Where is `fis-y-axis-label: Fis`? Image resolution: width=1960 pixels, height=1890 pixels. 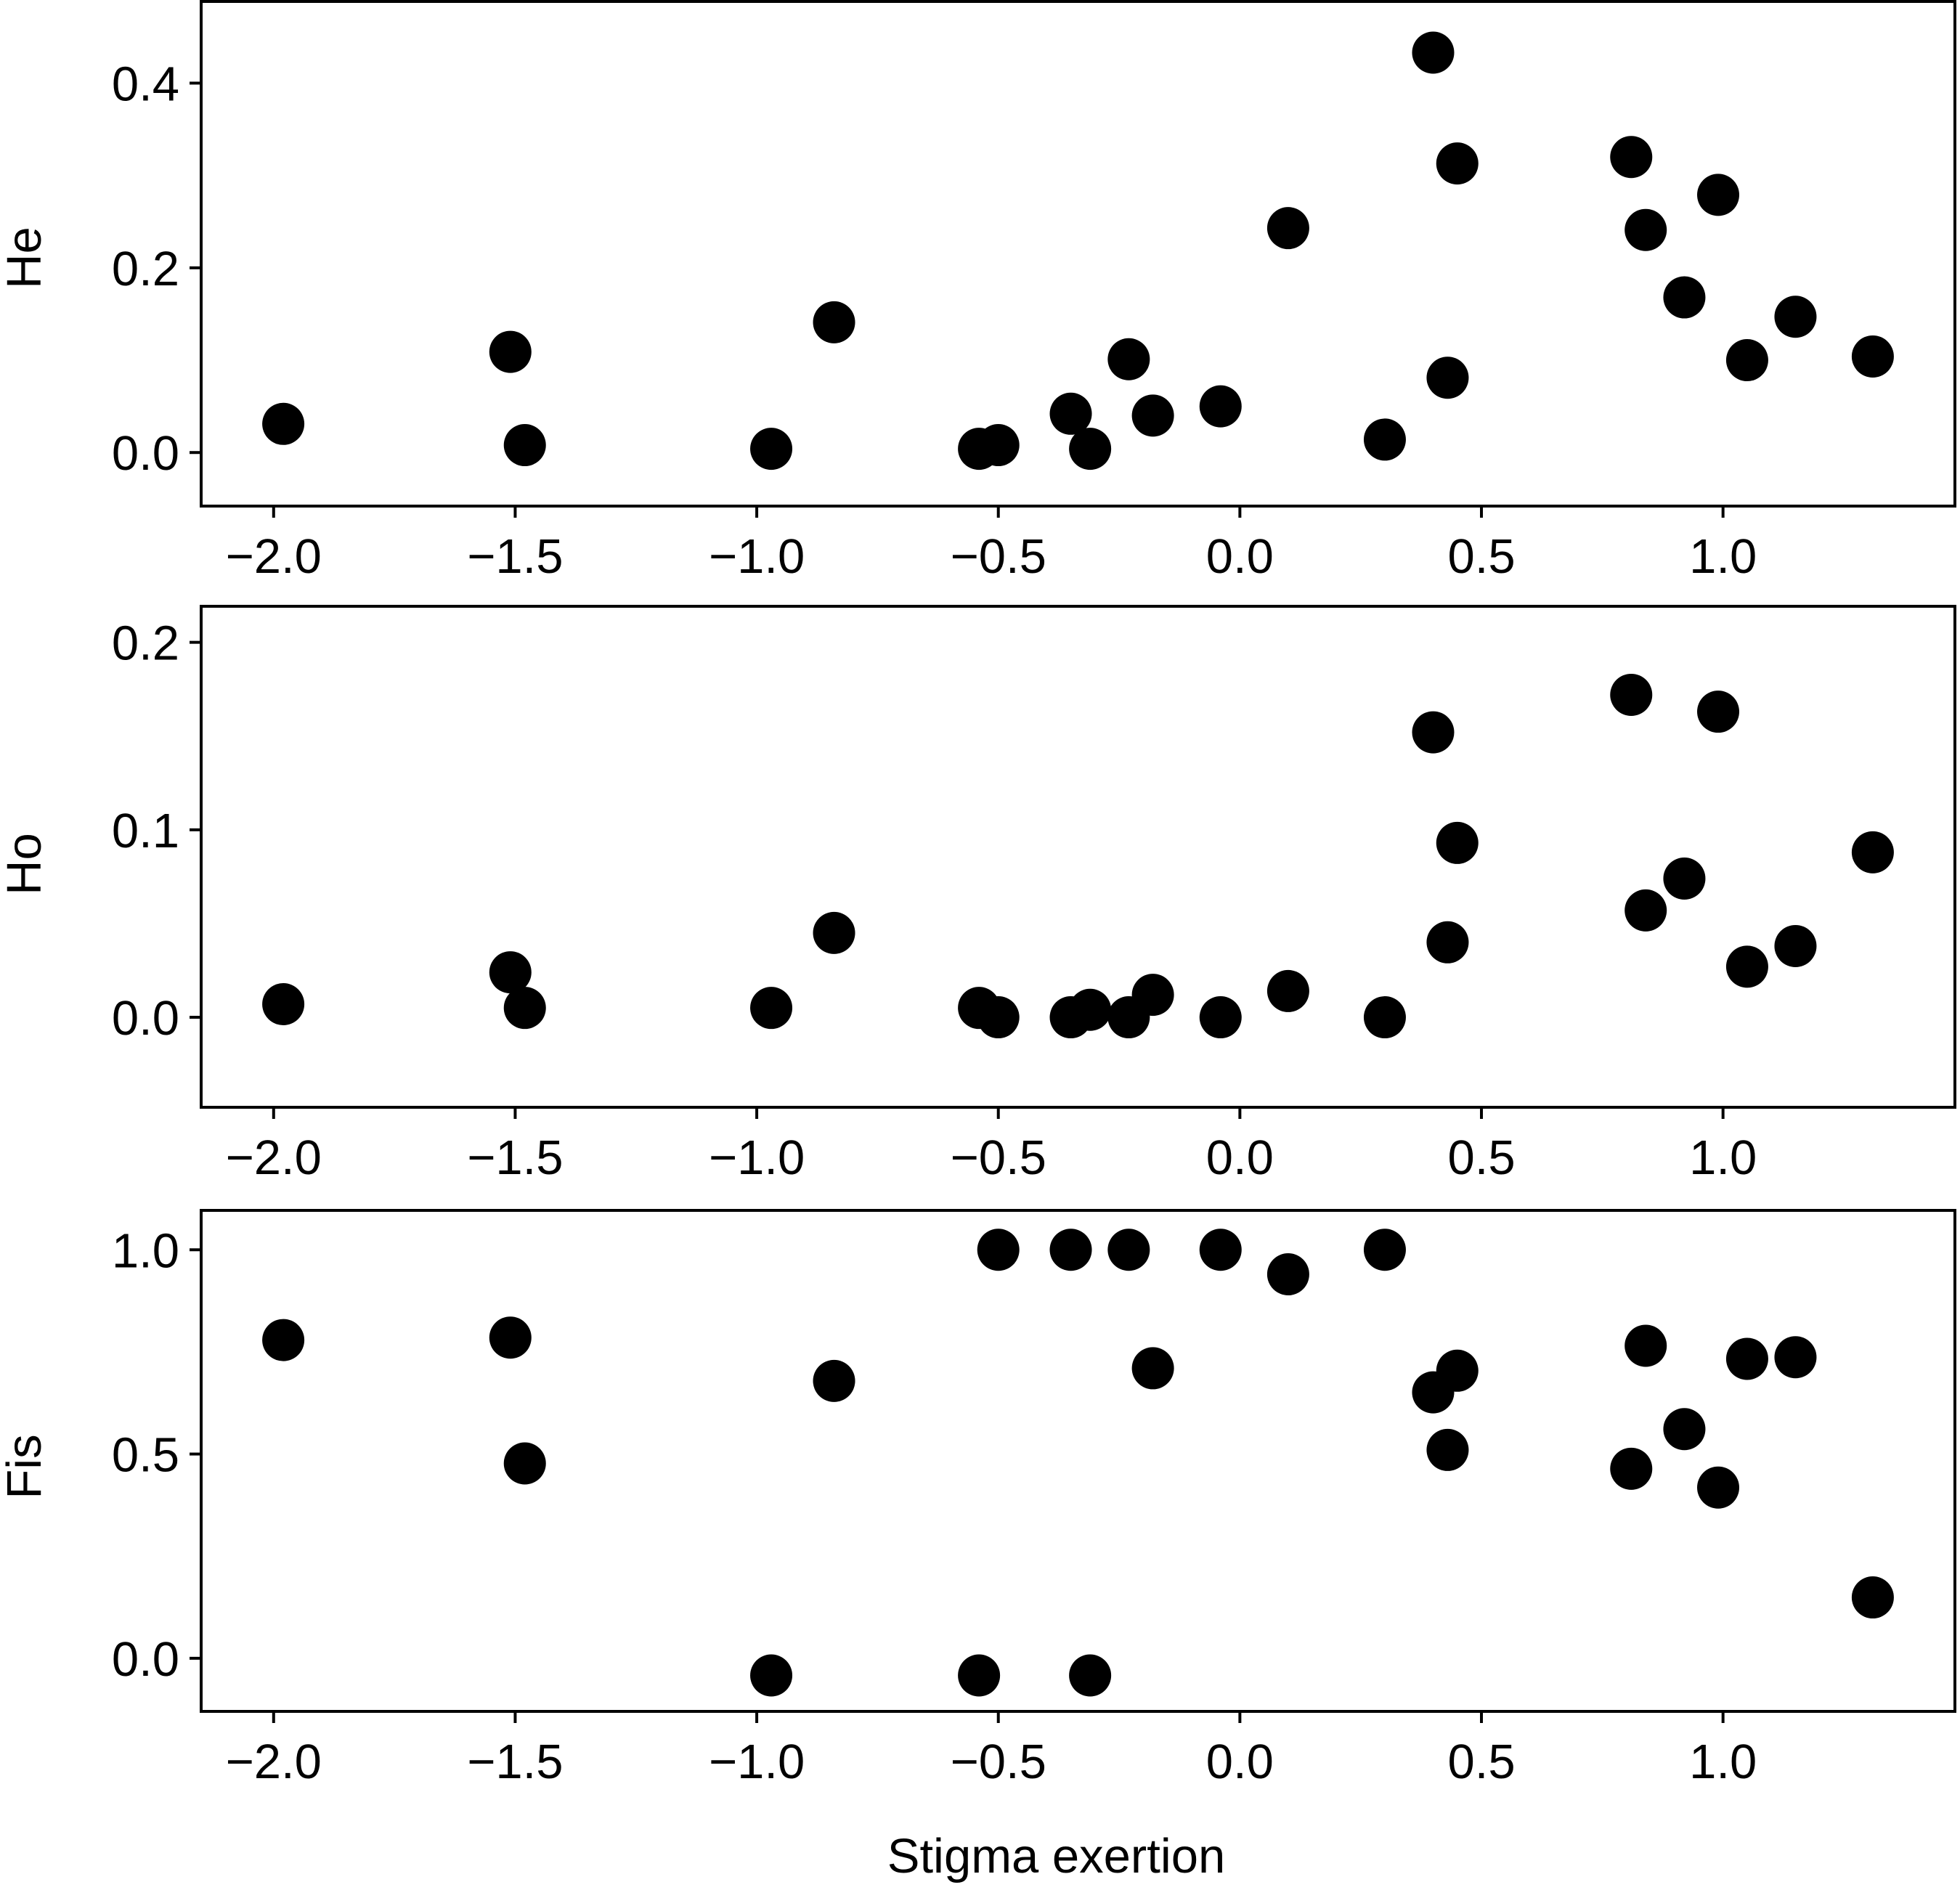 fis-y-axis-label: Fis is located at coordinates (26, 1466).